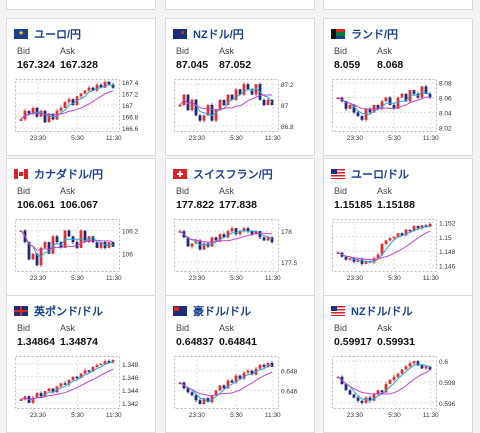 The height and width of the screenshot is (433, 480). I want to click on ask-value: 177.838, so click(238, 205).